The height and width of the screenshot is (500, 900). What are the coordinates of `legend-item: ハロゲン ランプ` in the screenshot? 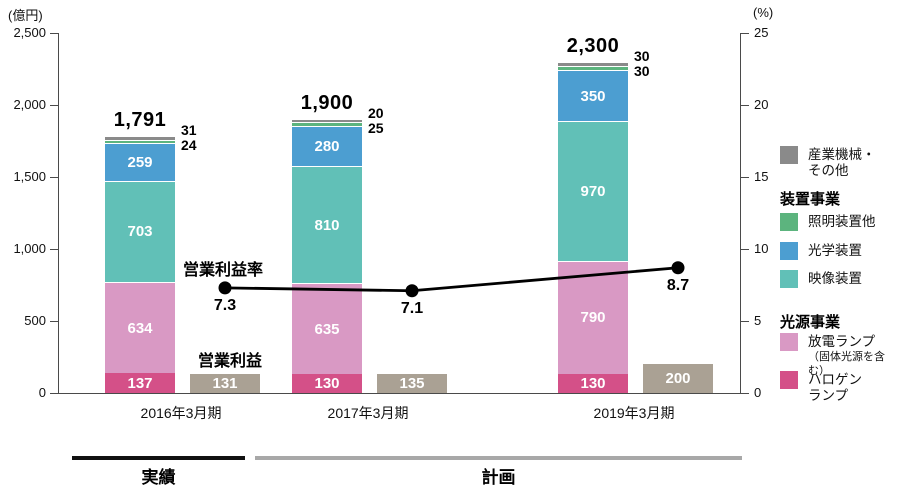 It's located at (821, 387).